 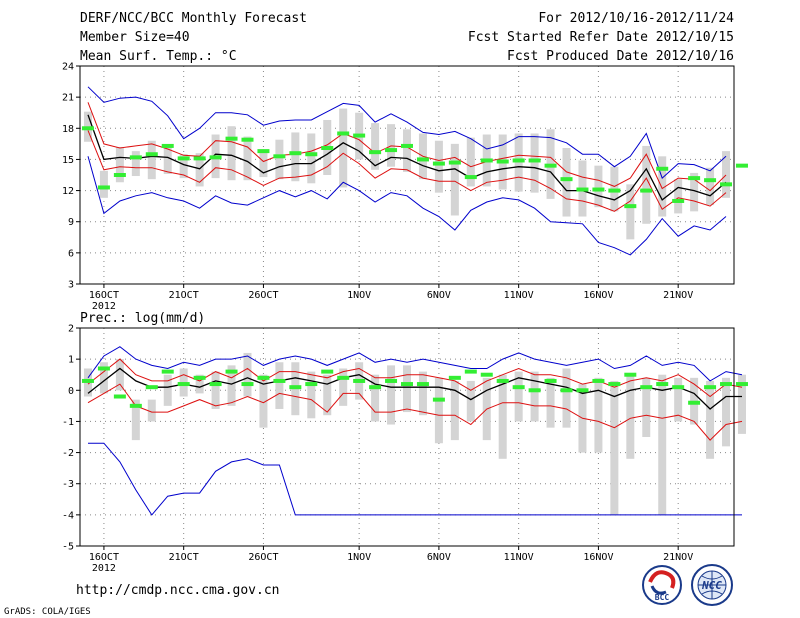 I want to click on header-member-size: Member Size=40, so click(x=135, y=37).